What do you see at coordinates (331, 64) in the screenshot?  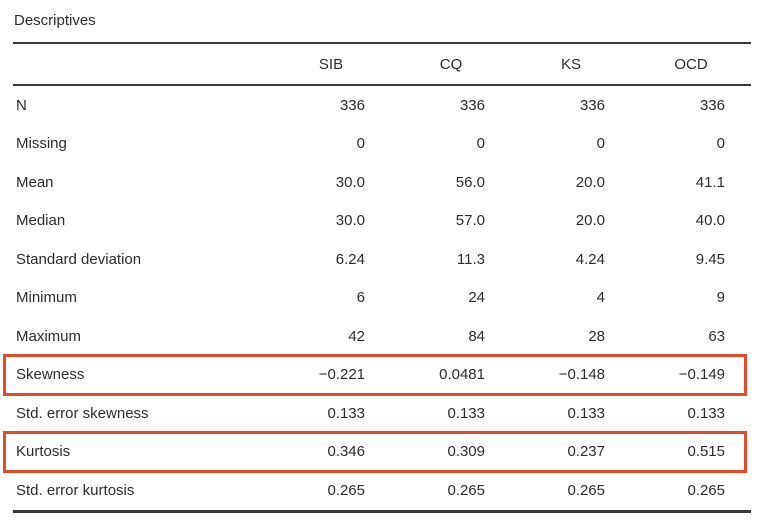 I see `header-cell-sib: SIB` at bounding box center [331, 64].